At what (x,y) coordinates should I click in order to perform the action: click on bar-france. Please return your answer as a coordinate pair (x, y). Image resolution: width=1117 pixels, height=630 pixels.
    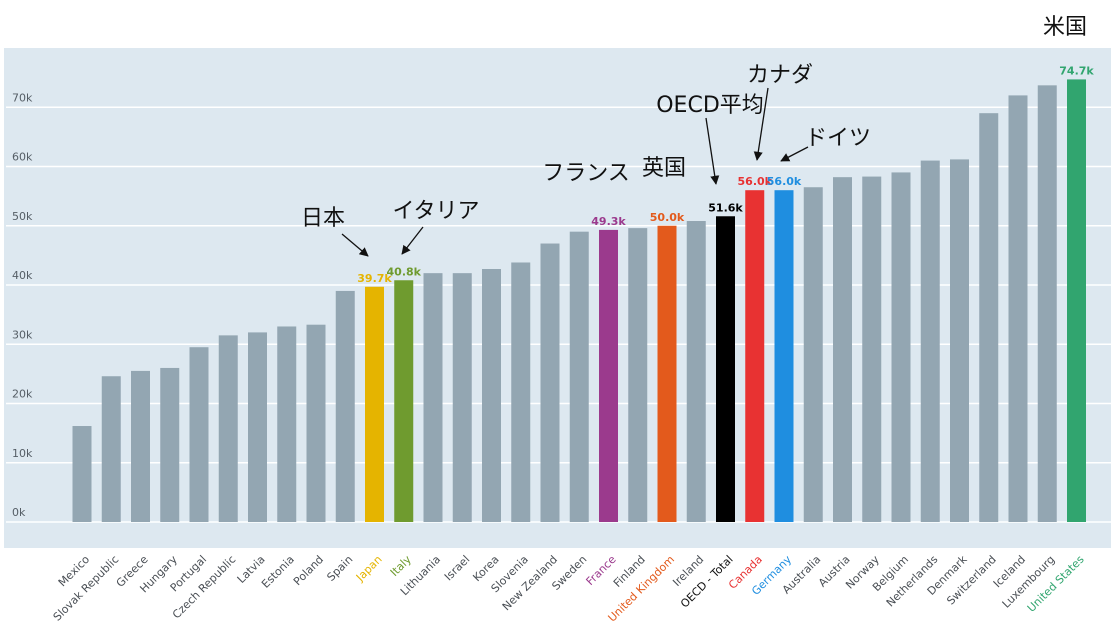
    Looking at the image, I should click on (608, 375).